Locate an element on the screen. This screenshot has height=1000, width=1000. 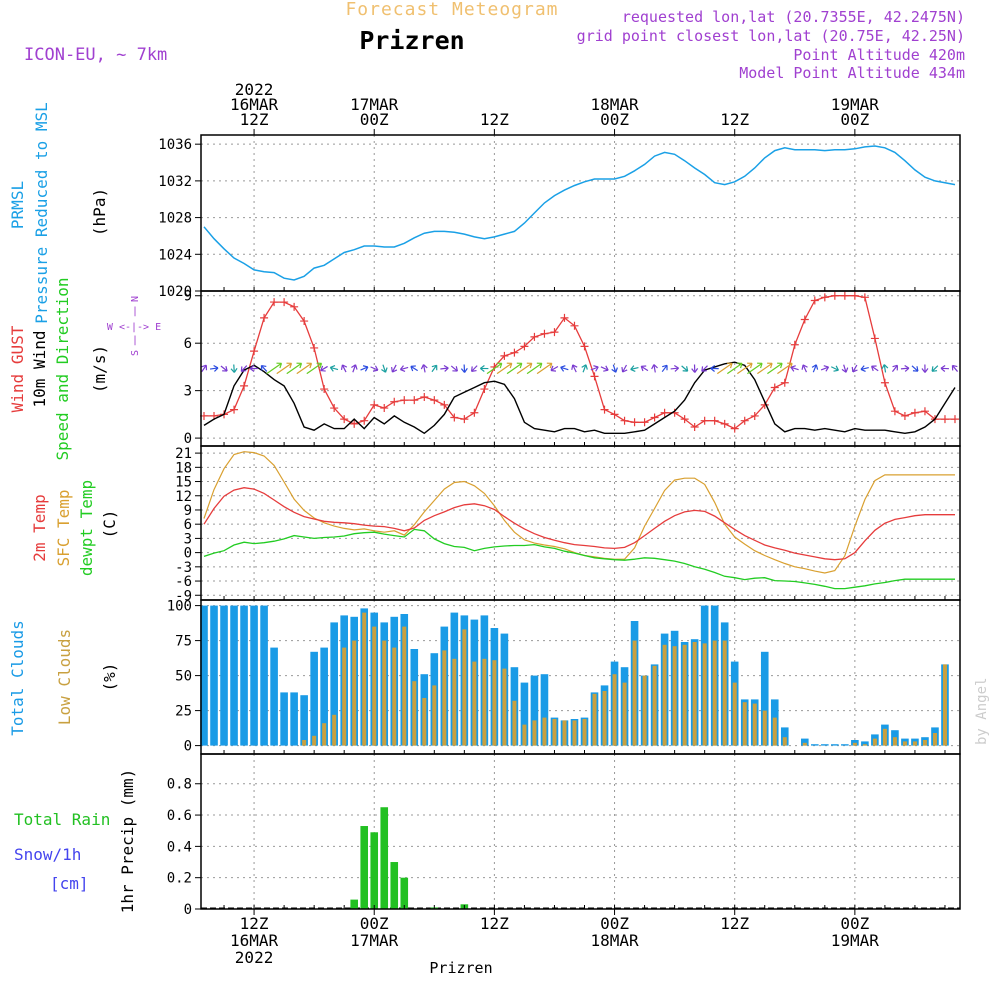
y-tick-label: 9 is located at coordinates (188, 511).